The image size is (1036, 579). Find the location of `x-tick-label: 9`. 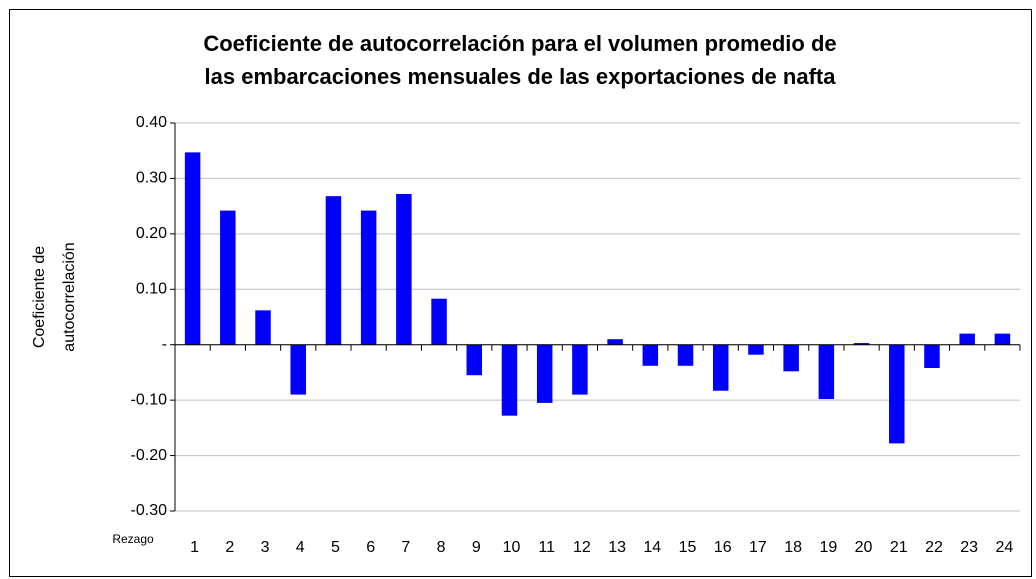

x-tick-label: 9 is located at coordinates (476, 547).